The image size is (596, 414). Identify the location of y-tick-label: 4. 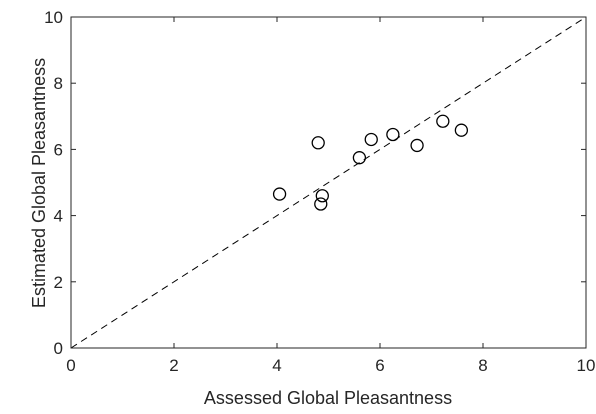
(58, 216).